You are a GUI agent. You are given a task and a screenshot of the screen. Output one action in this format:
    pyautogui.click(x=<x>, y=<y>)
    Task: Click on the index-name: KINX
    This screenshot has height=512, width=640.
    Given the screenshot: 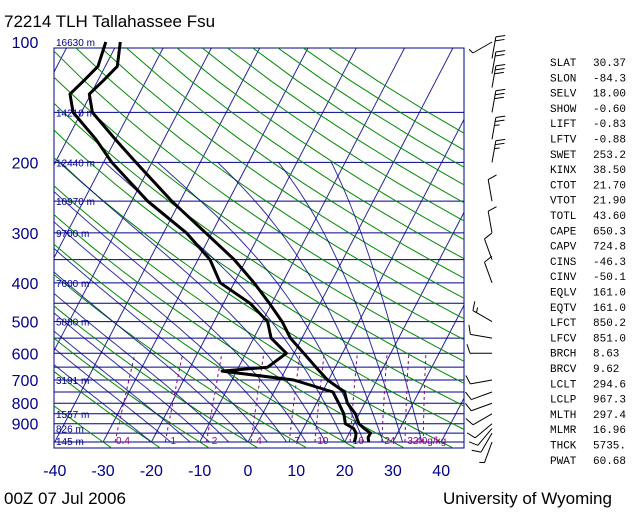 What is the action you would take?
    pyautogui.click(x=563, y=171)
    